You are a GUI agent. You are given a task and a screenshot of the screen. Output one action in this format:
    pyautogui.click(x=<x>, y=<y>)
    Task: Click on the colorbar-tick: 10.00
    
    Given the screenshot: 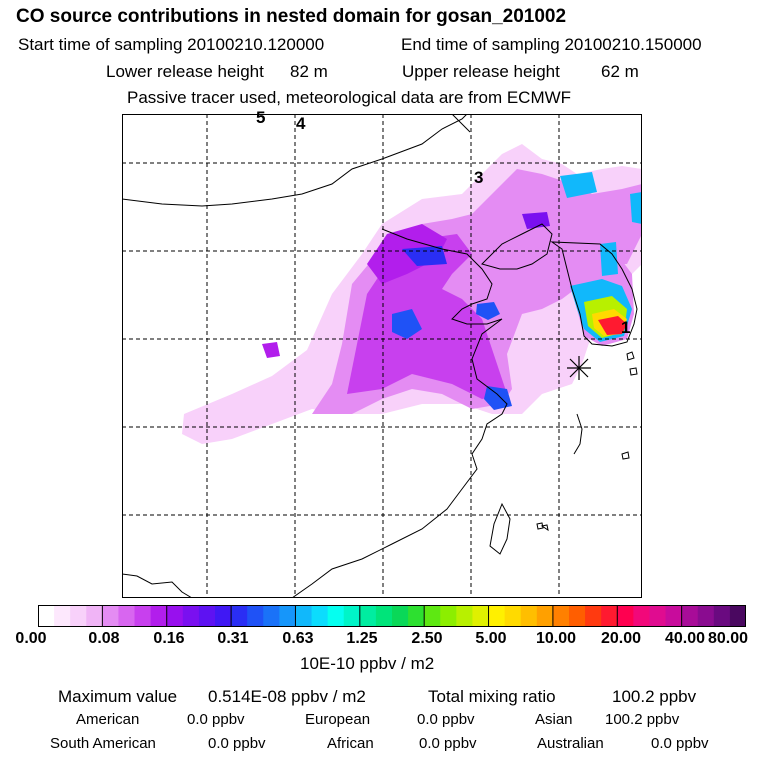 What is the action you would take?
    pyautogui.click(x=556, y=638)
    